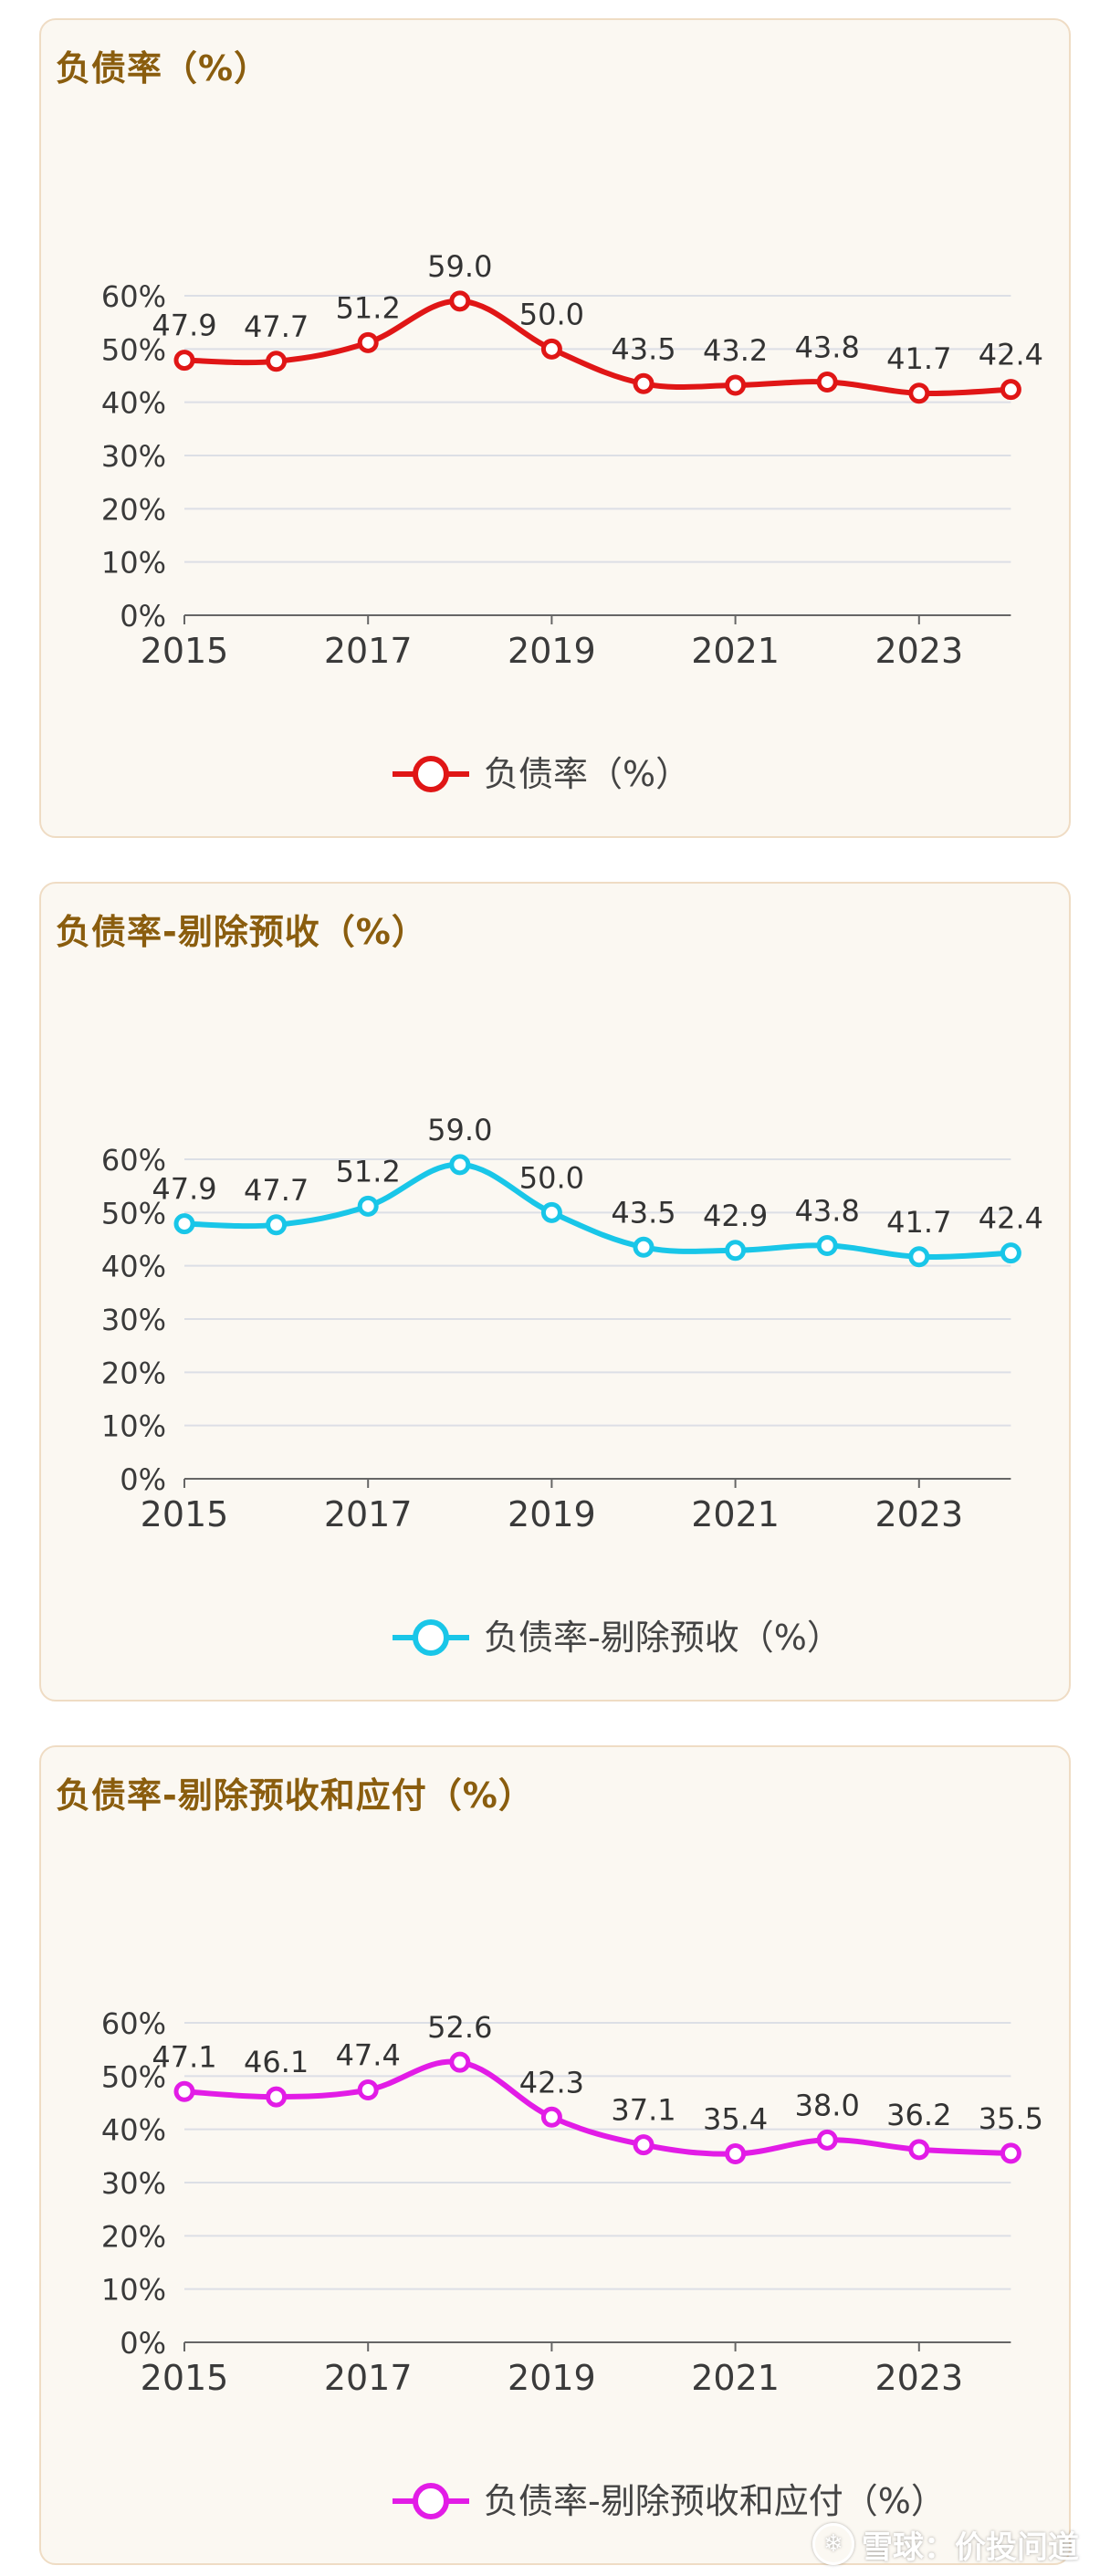 The image size is (1110, 2576). Describe the element at coordinates (276, 2062) in the screenshot. I see `data-label: 46.1` at that location.